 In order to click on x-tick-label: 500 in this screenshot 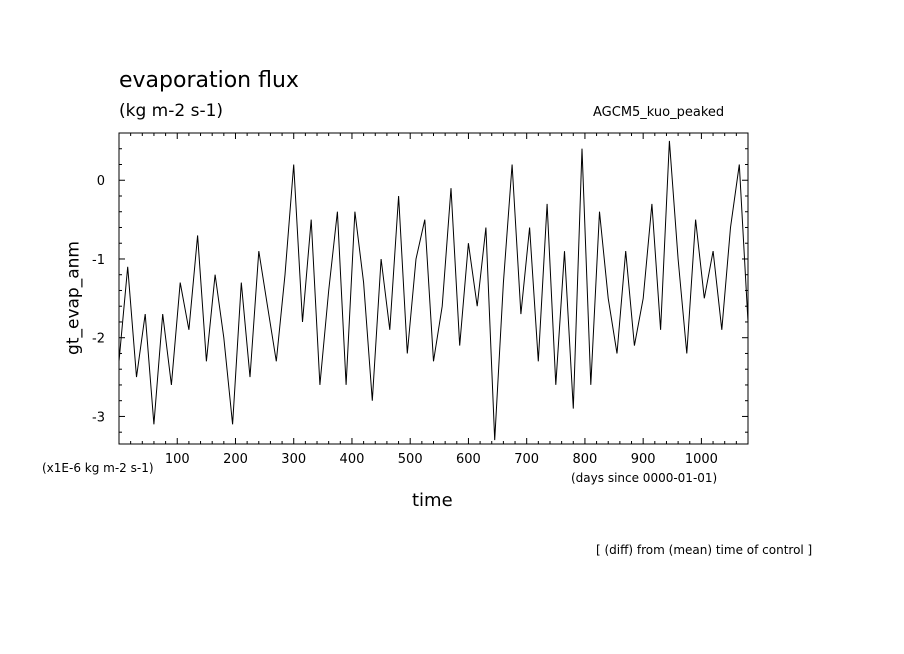, I will do `click(410, 459)`.